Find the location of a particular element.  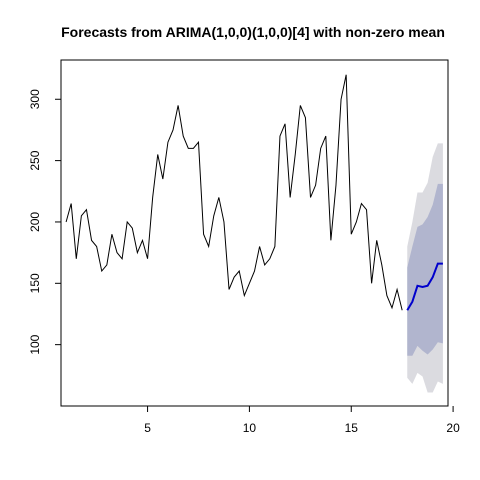

x-tick-label: 15 is located at coordinates (352, 428).